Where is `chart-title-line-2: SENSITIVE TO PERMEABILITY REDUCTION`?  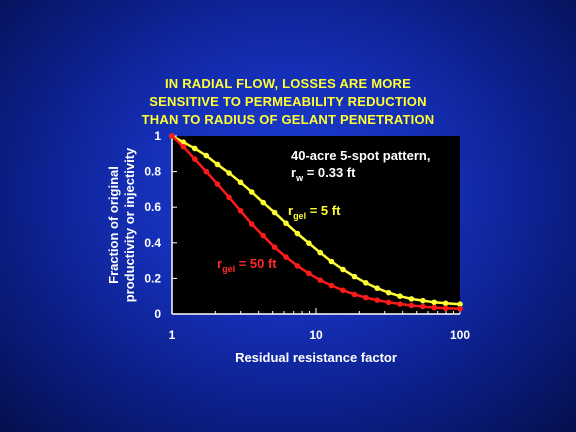 chart-title-line-2: SENSITIVE TO PERMEABILITY REDUCTION is located at coordinates (288, 101).